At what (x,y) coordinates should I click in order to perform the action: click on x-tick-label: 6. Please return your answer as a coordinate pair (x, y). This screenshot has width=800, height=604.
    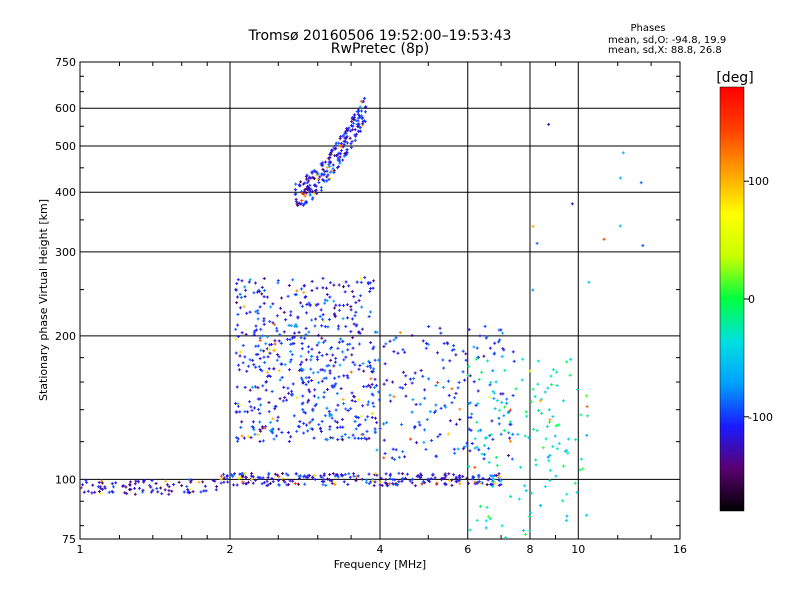
    Looking at the image, I should click on (467, 549).